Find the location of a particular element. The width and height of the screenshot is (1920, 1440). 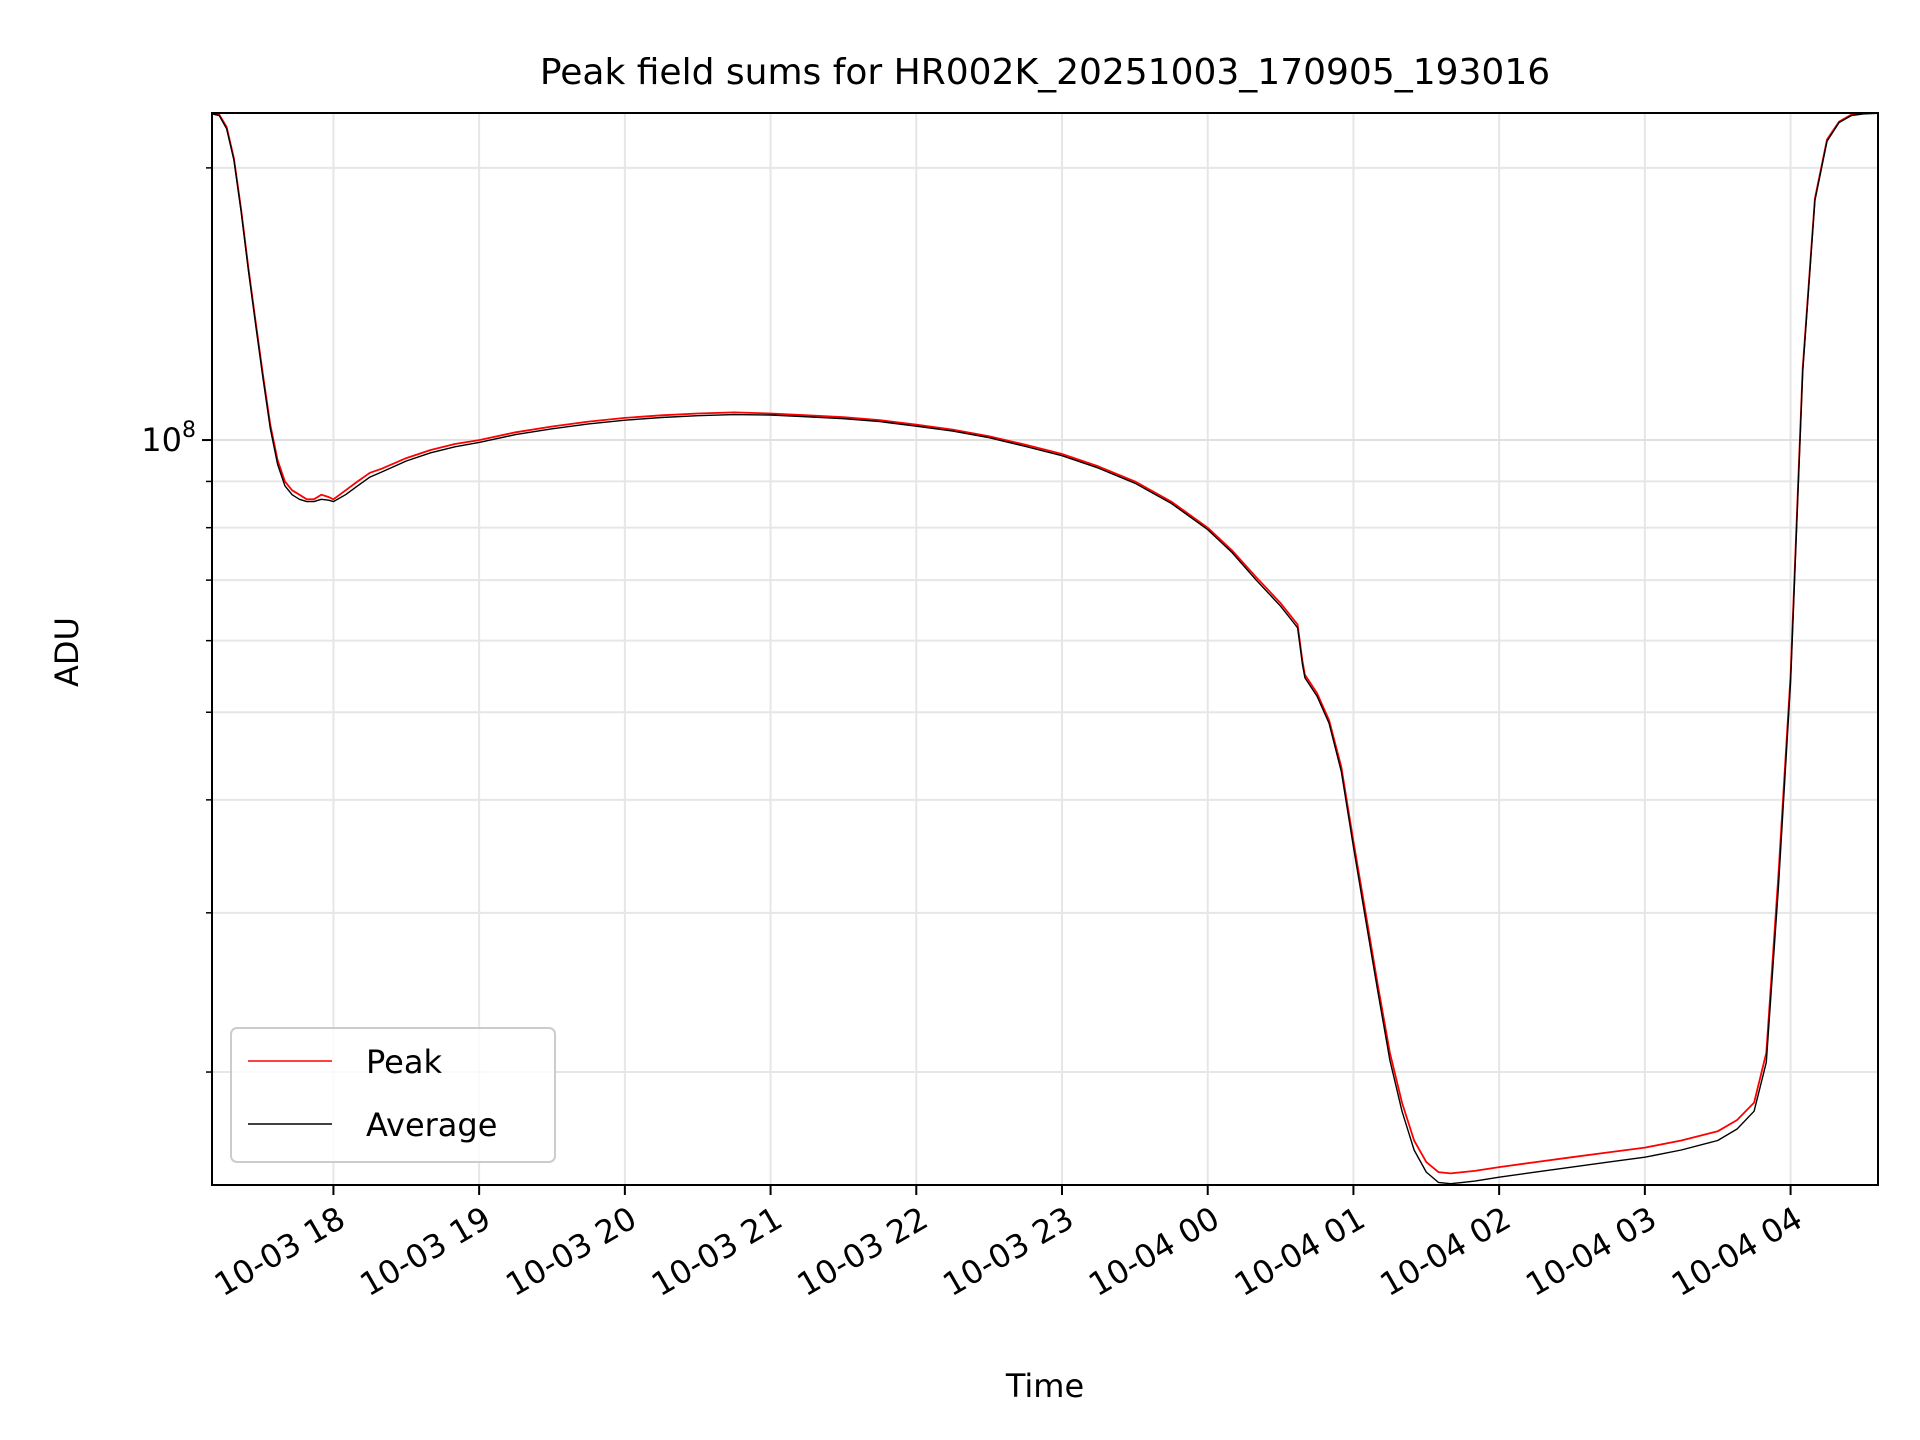

y-axis-label: ADU is located at coordinates (67, 652).